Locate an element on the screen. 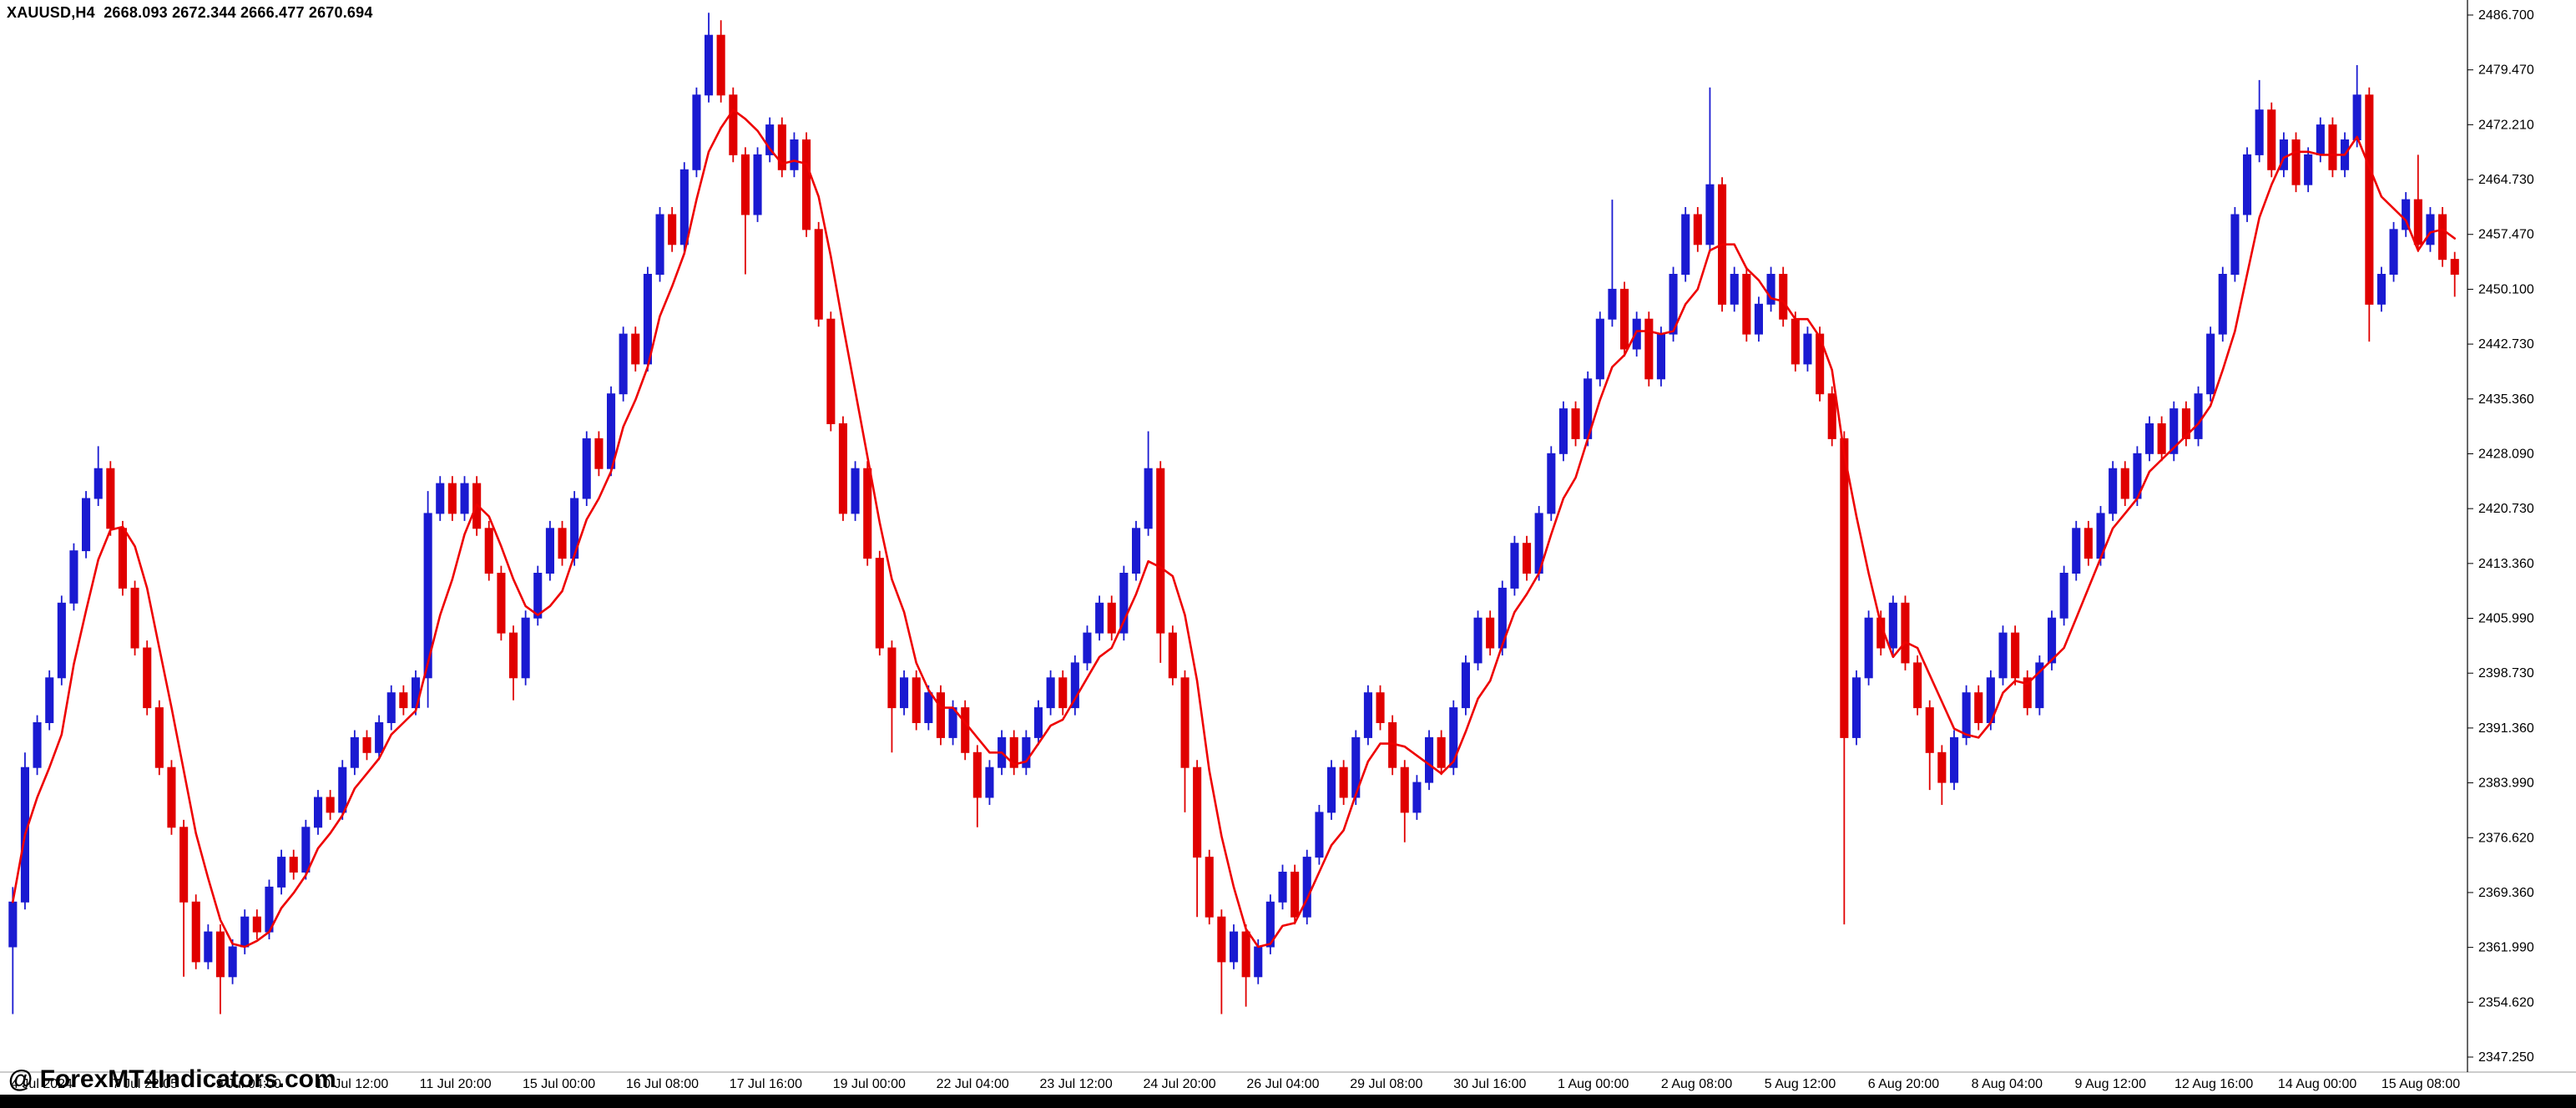 The width and height of the screenshot is (2576, 1108). time-tick-label: 8 Aug 04:00 is located at coordinates (2007, 1084).